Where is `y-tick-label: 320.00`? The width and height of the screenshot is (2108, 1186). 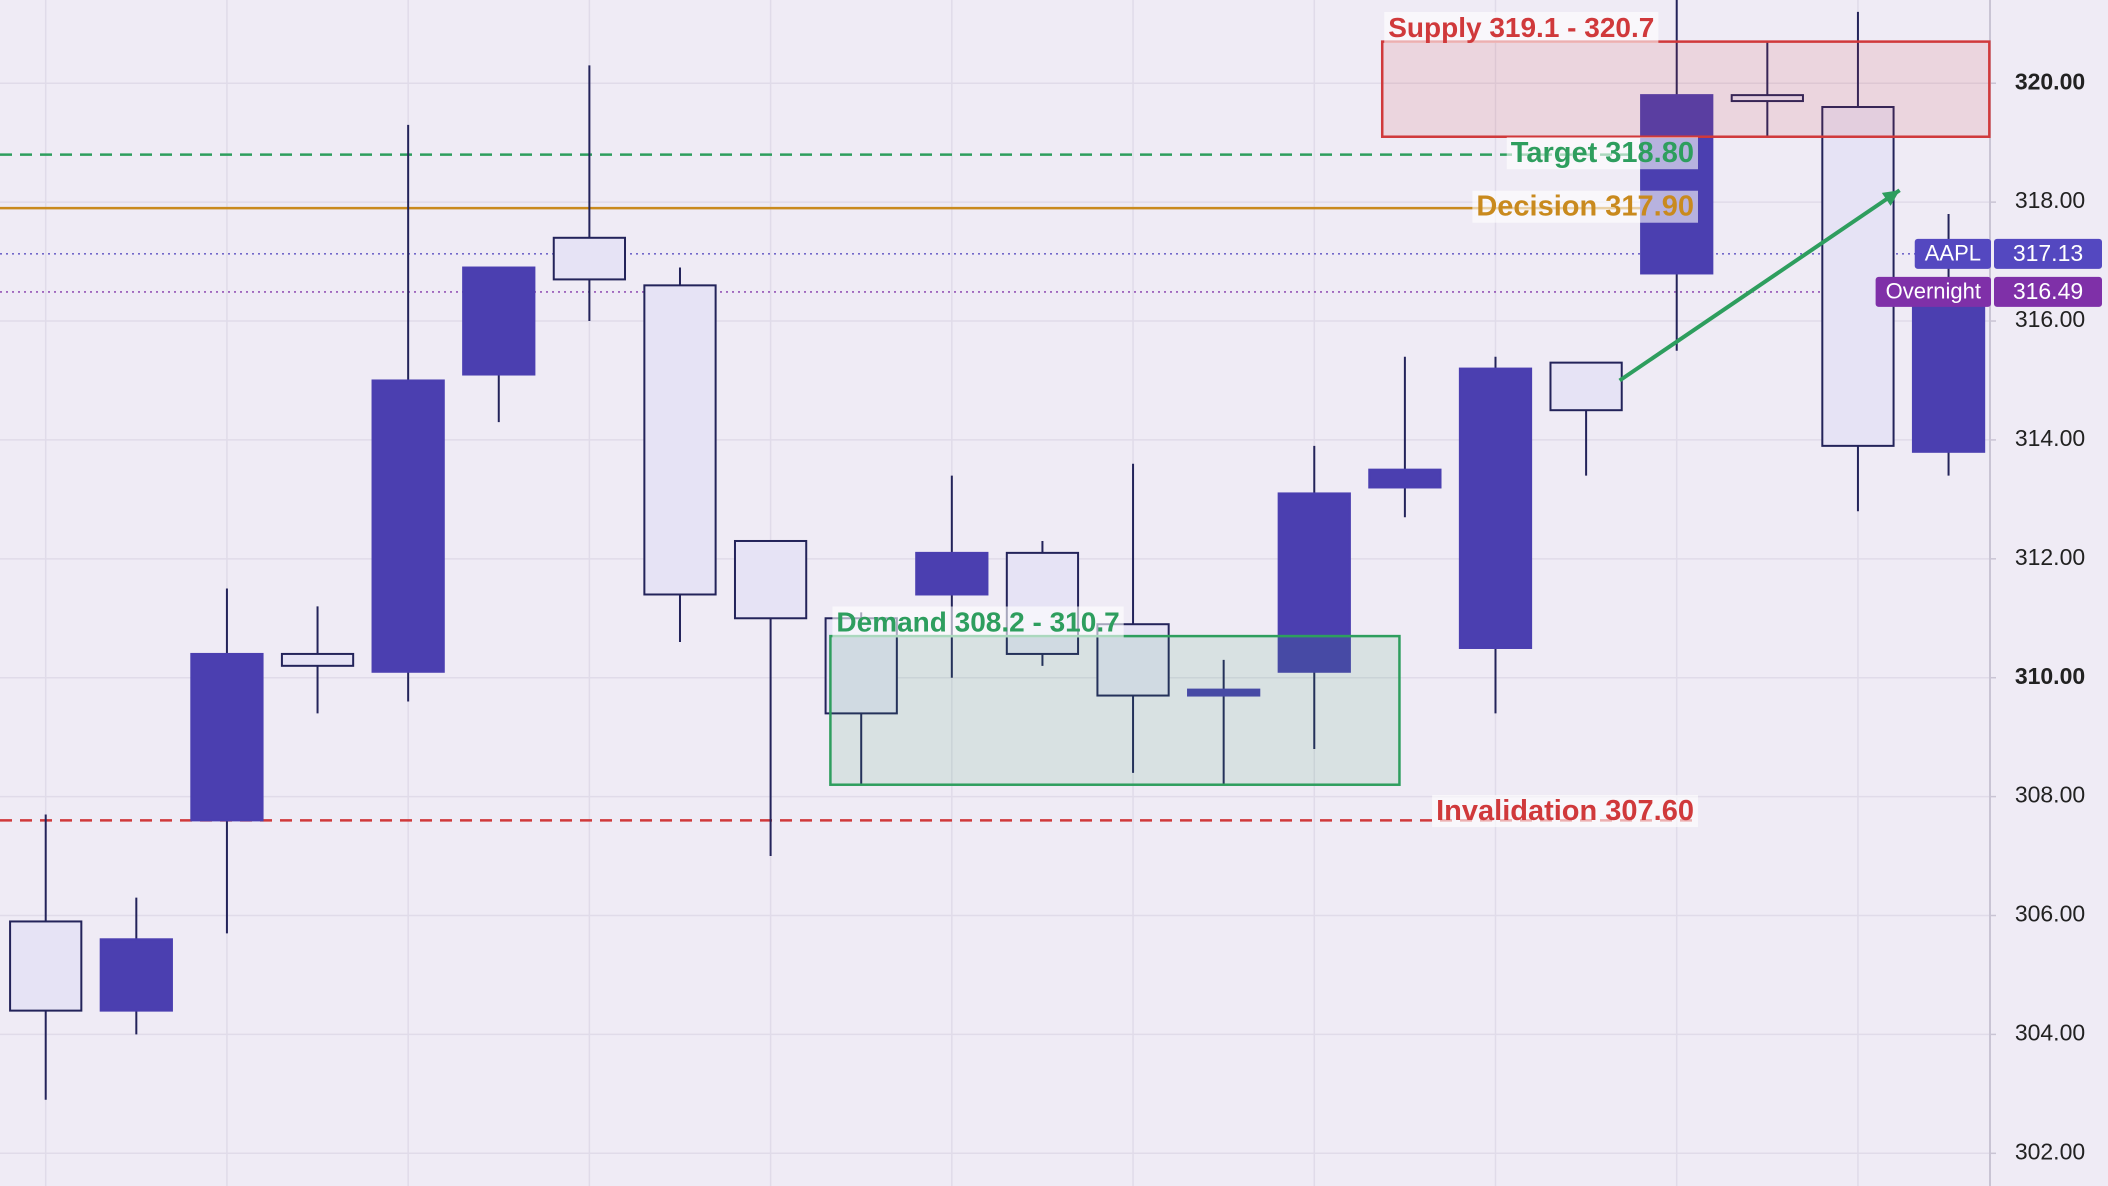 y-tick-label: 320.00 is located at coordinates (2050, 81).